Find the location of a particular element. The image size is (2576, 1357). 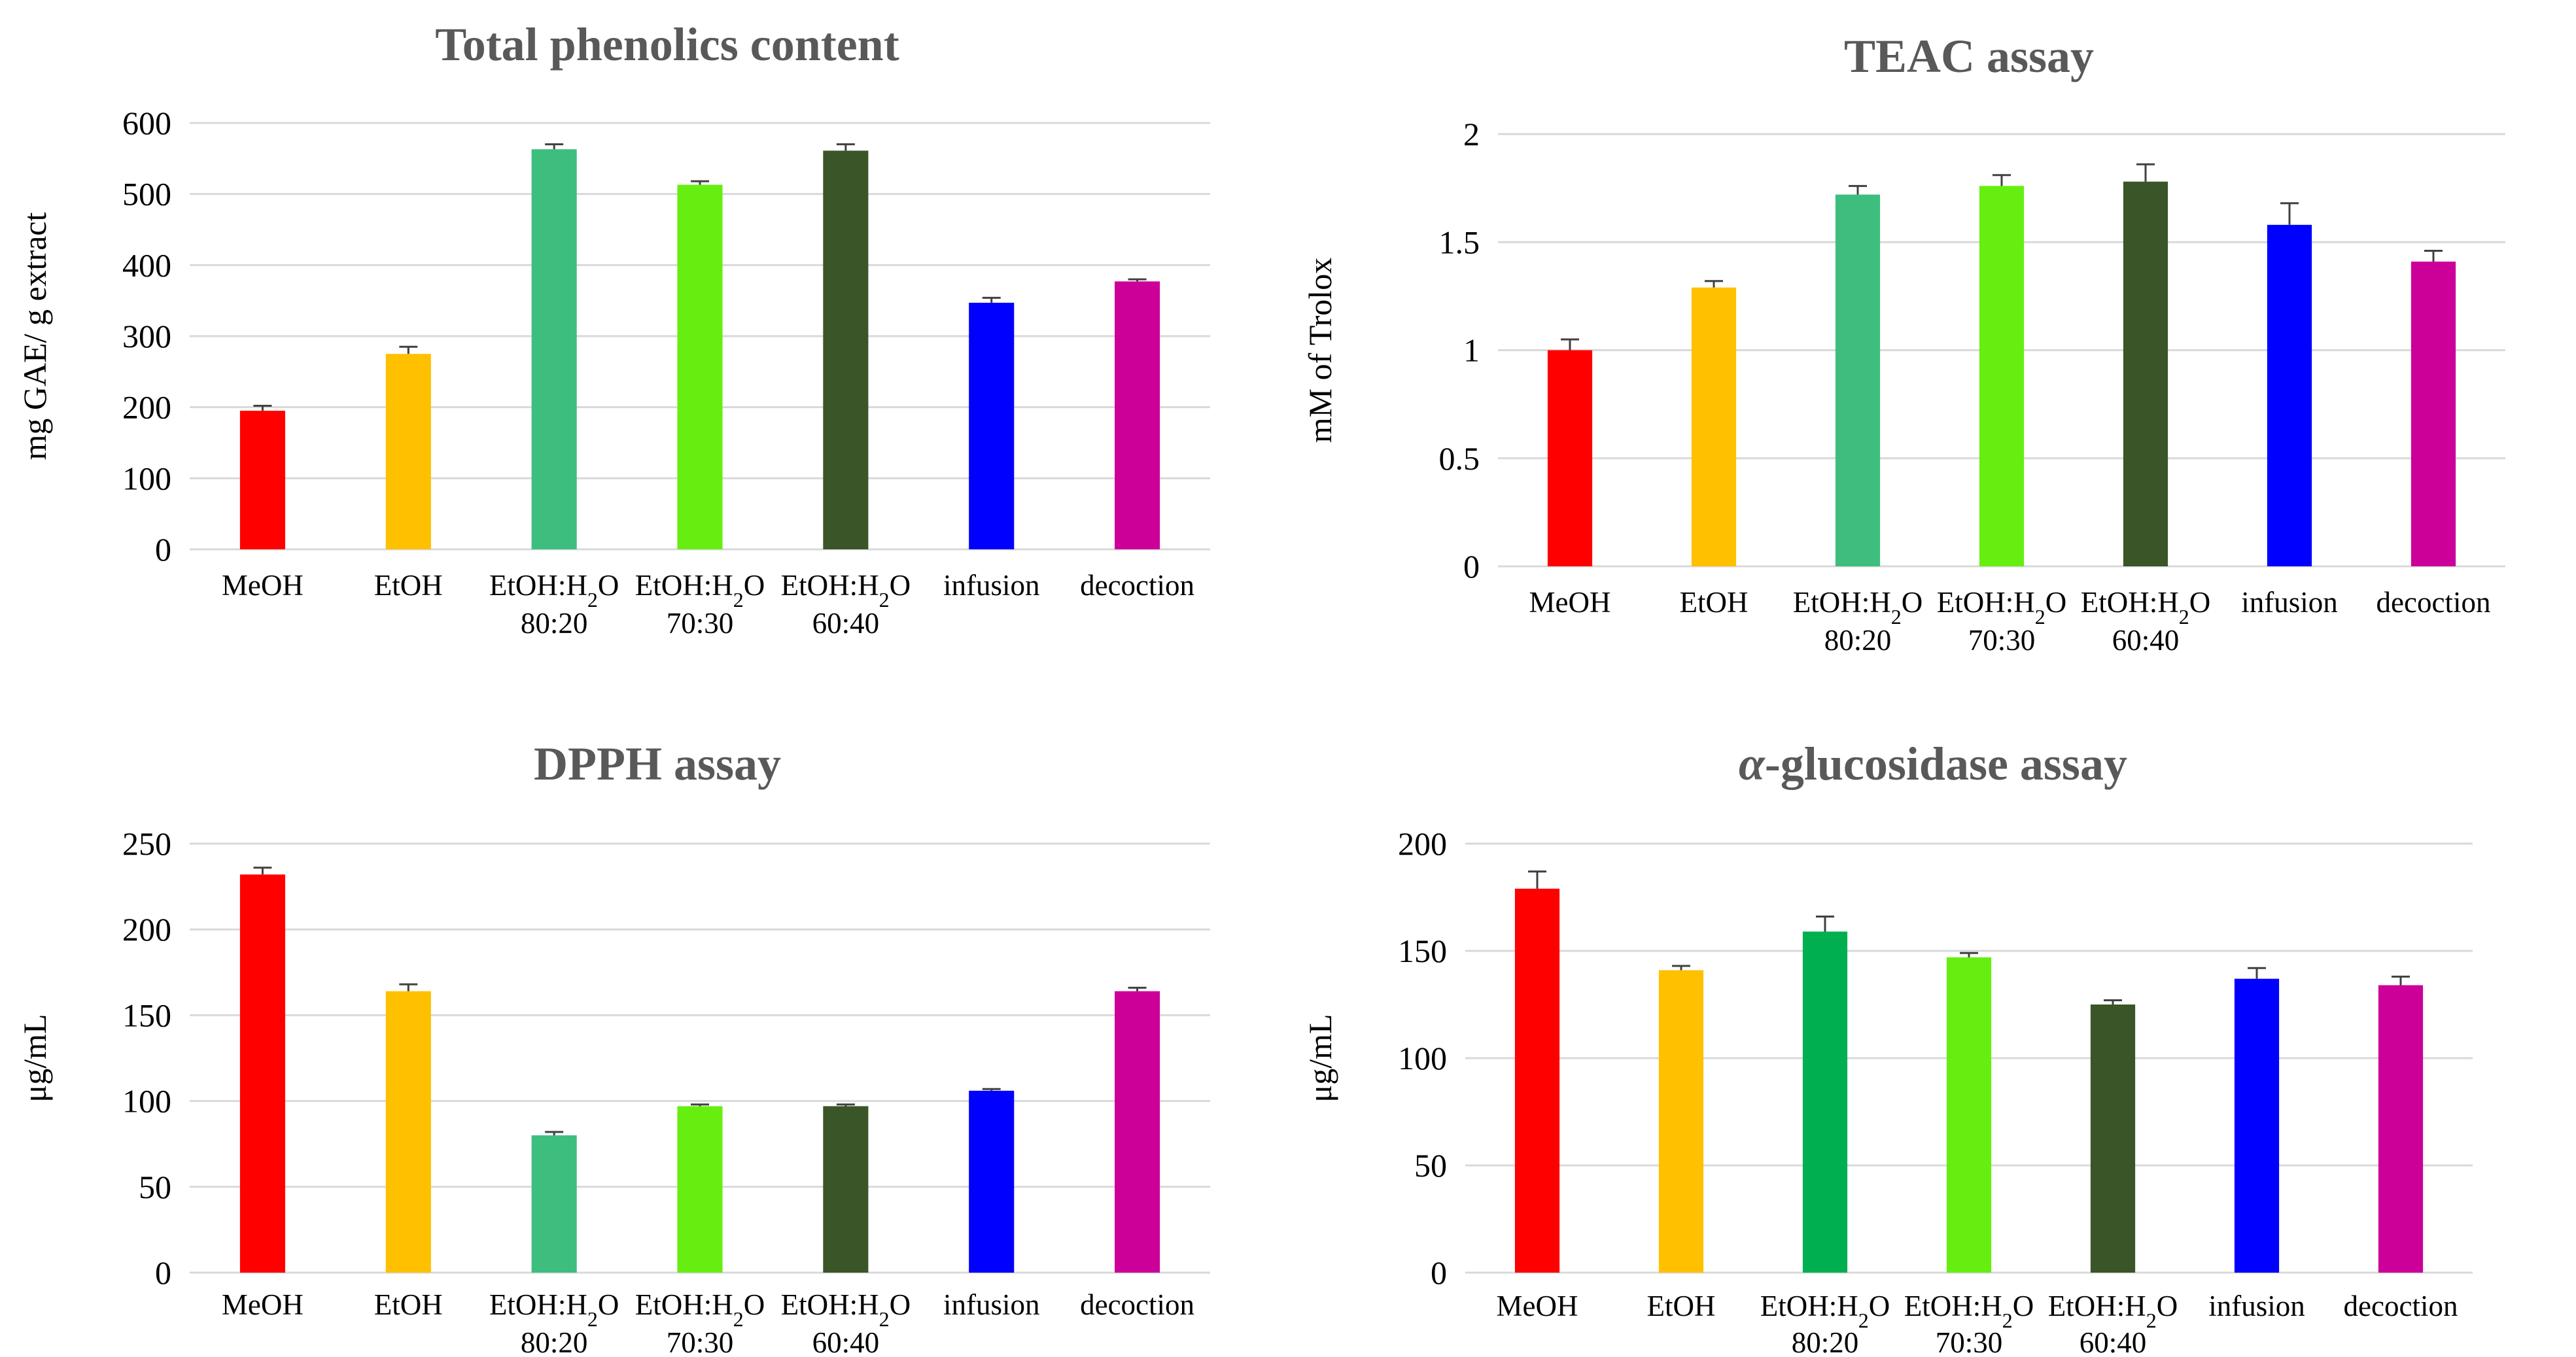

title-text: Total phenolics content is located at coordinates (667, 44).